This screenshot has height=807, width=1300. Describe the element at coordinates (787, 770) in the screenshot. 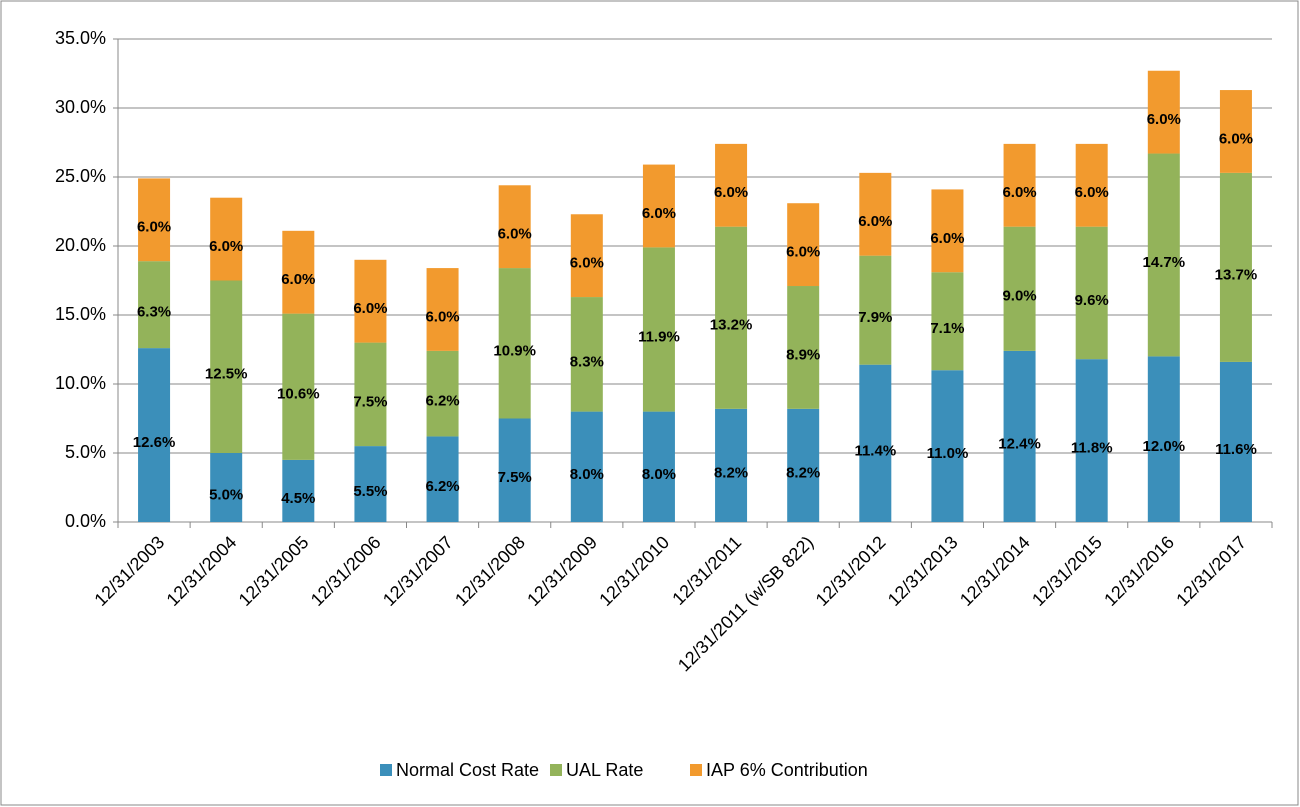

I see `legend-label: IAP 6% Contribution` at that location.